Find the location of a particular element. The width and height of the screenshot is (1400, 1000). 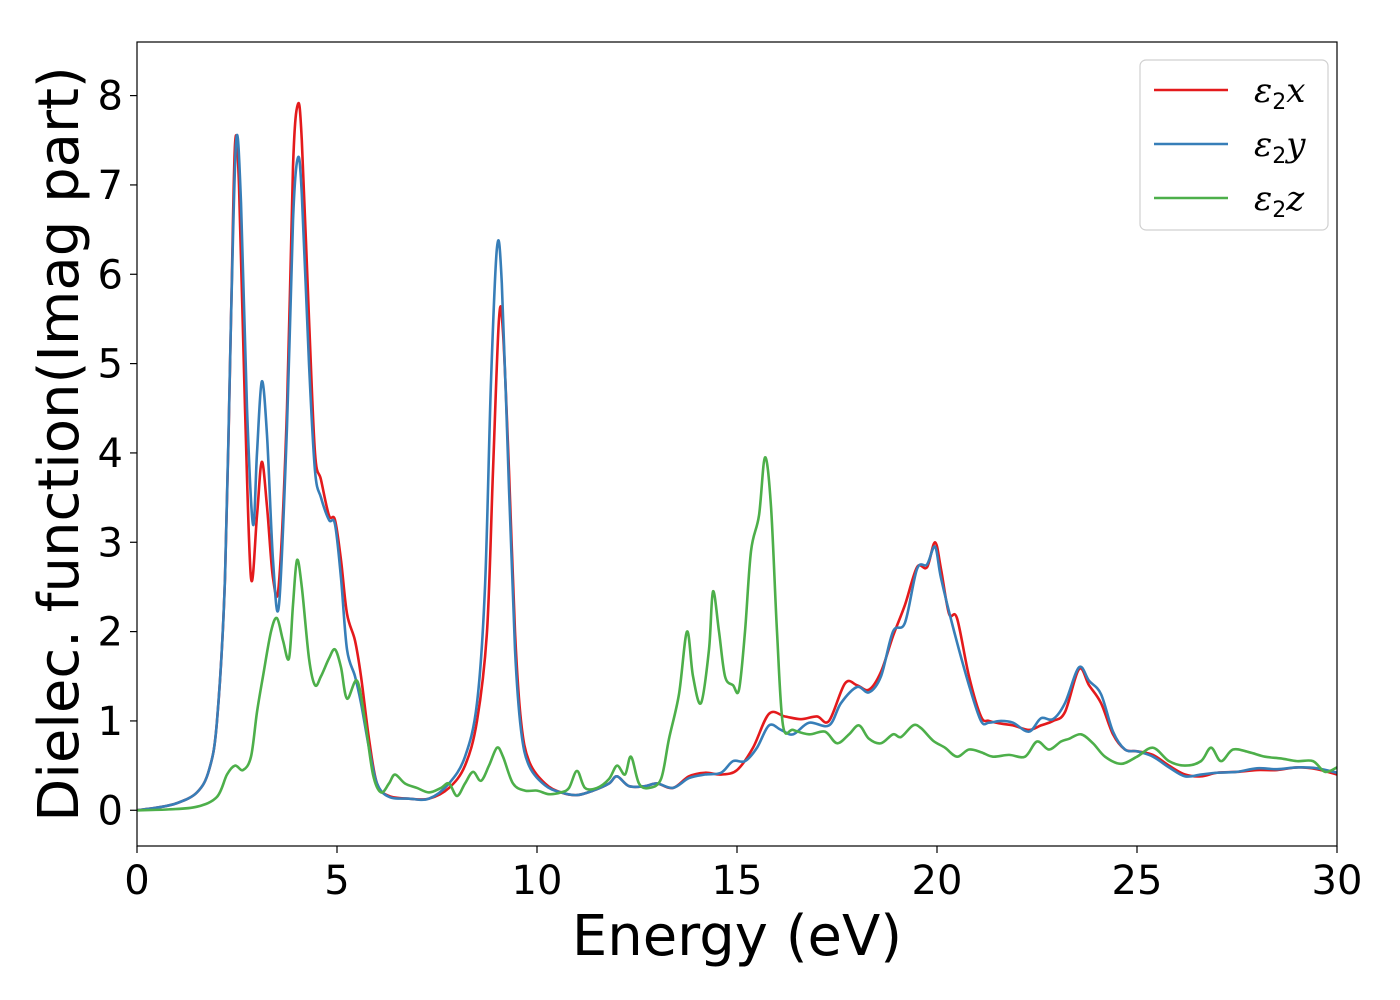

x-tick-label: 25 is located at coordinates (1137, 881).